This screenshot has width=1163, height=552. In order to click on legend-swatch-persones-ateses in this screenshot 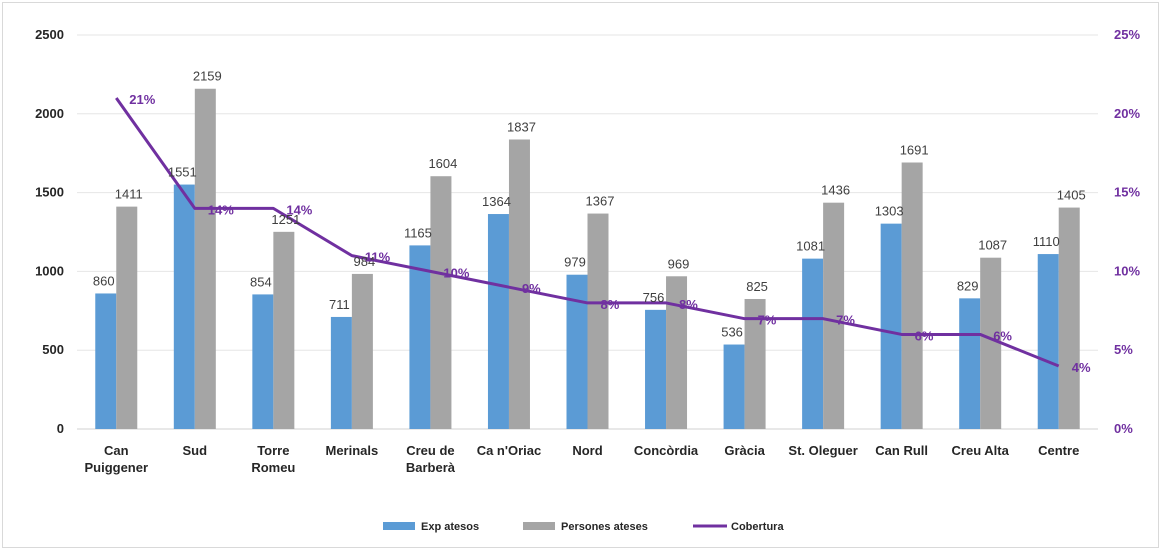, I will do `click(539, 526)`.